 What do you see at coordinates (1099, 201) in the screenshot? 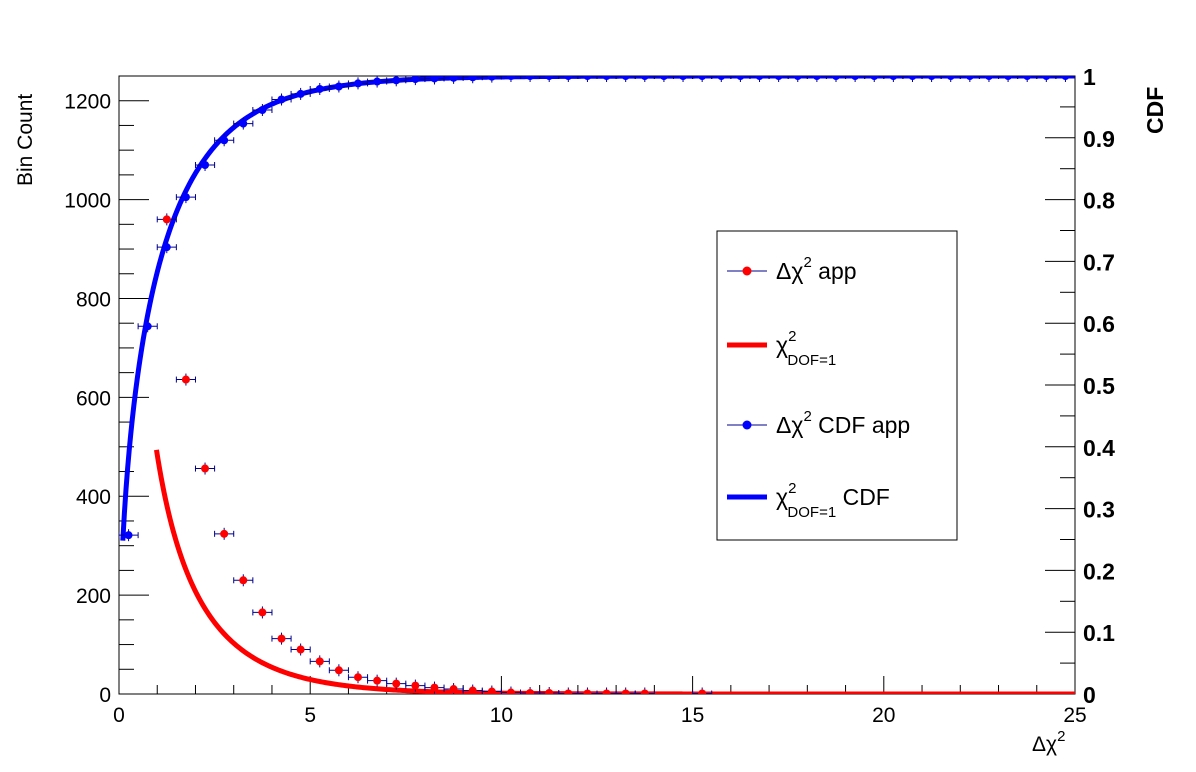
I see `y-right-tick-label: 0.8` at bounding box center [1099, 201].